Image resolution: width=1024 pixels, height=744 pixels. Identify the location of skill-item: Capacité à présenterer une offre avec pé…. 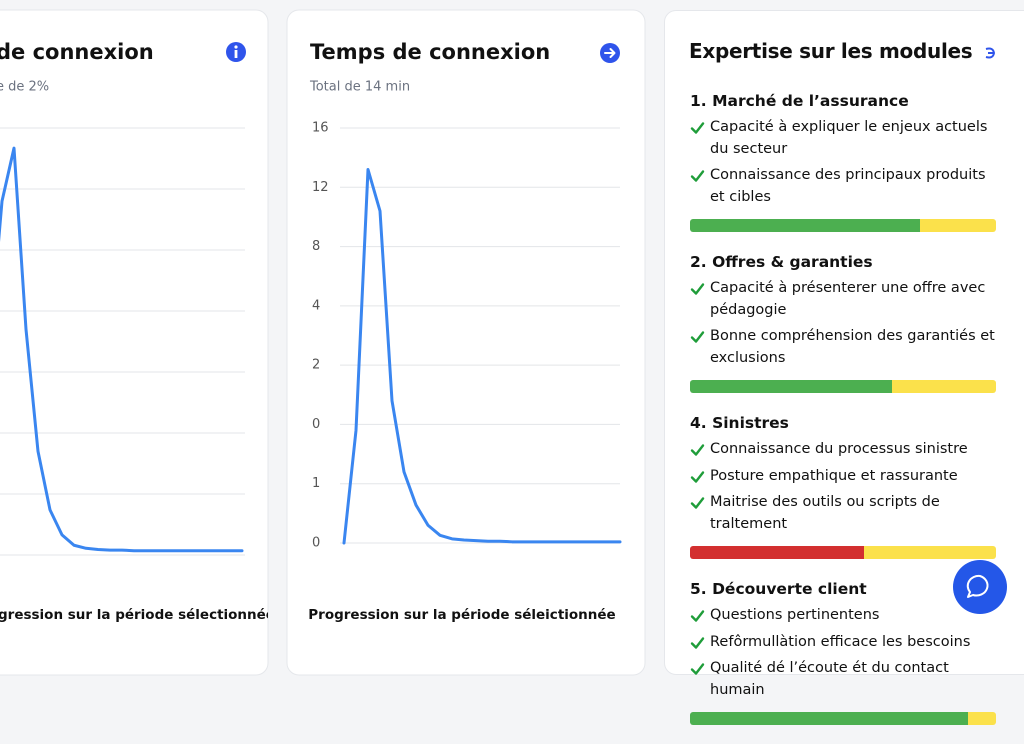
(845, 299).